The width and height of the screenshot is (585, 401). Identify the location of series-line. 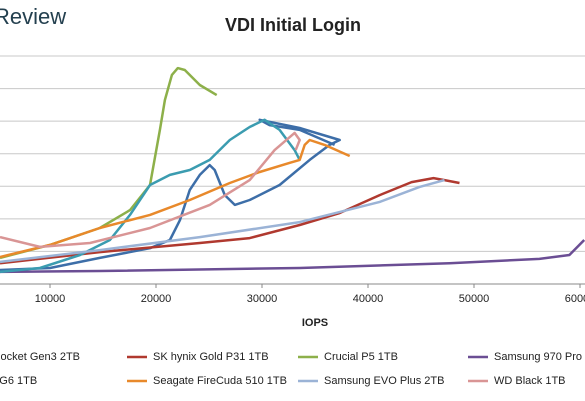
(292, 256).